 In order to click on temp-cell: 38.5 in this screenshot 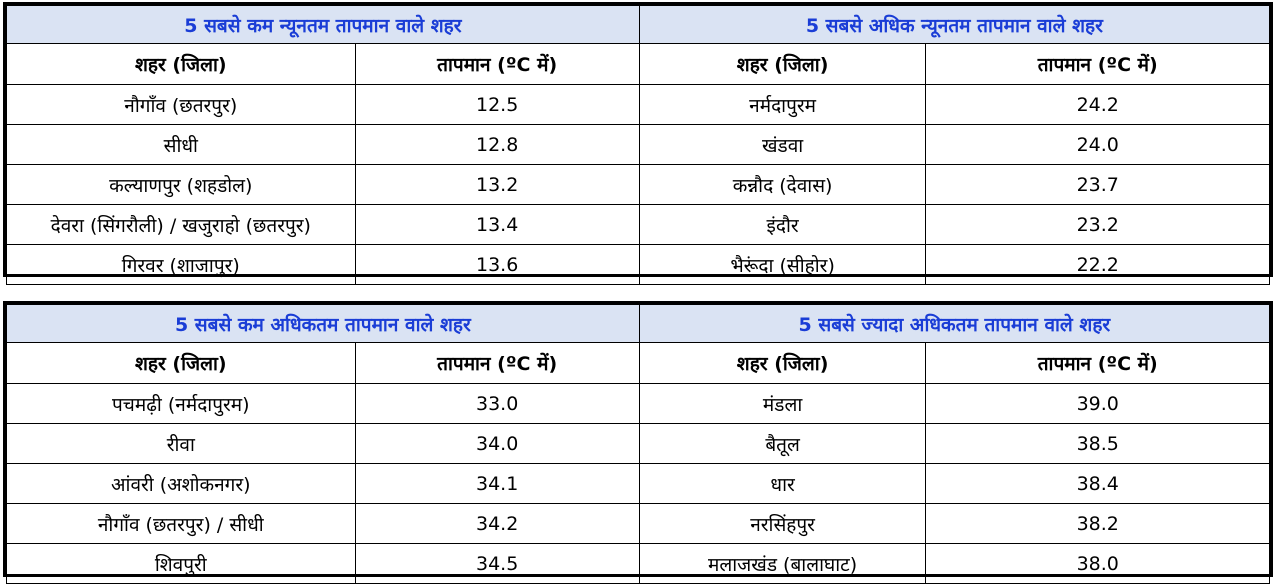, I will do `click(1097, 443)`.